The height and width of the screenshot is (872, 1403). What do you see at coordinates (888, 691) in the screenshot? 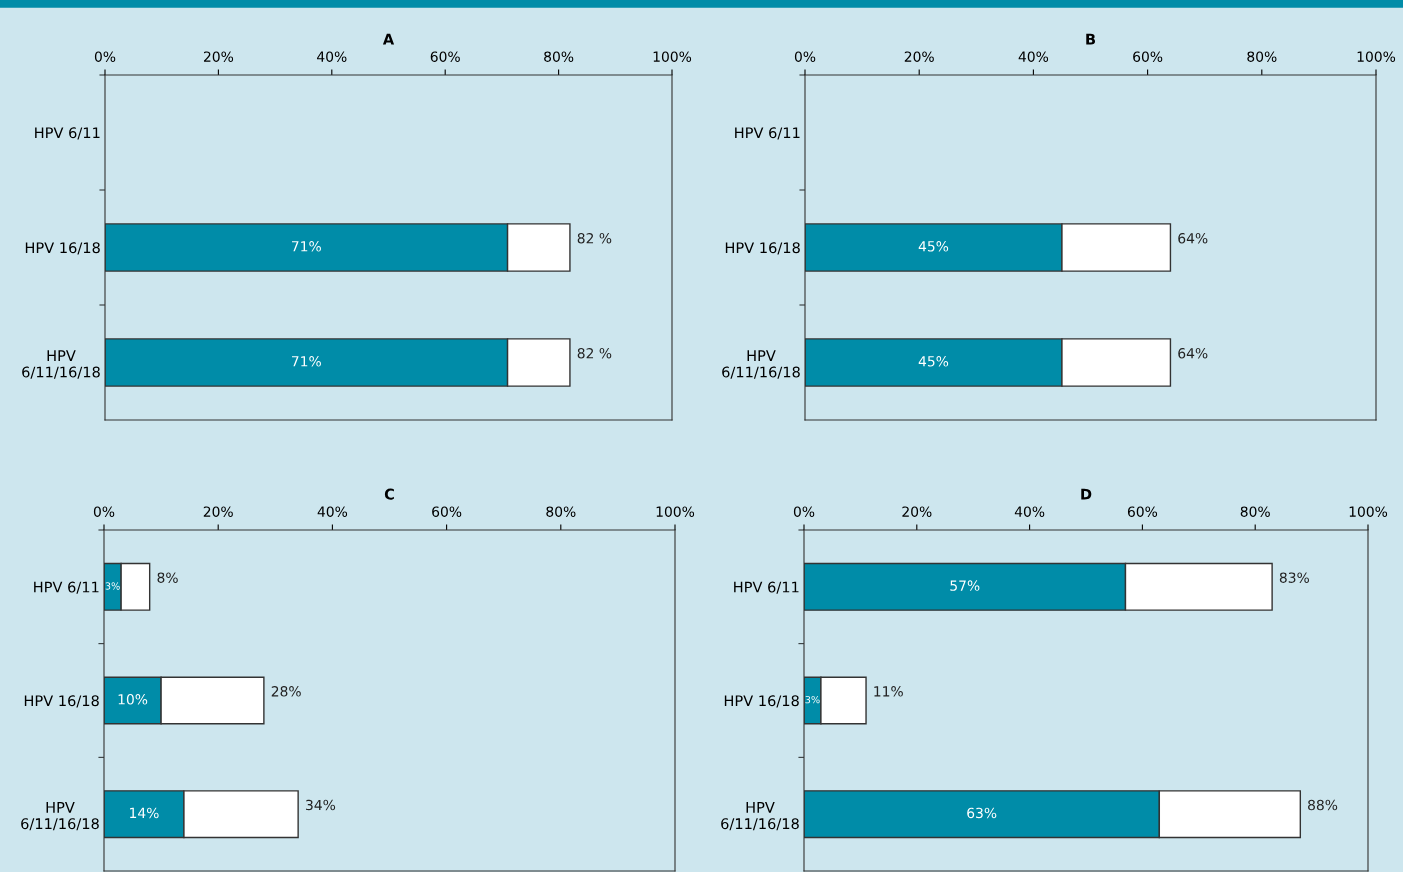
I see `total-label: 11%` at bounding box center [888, 691].